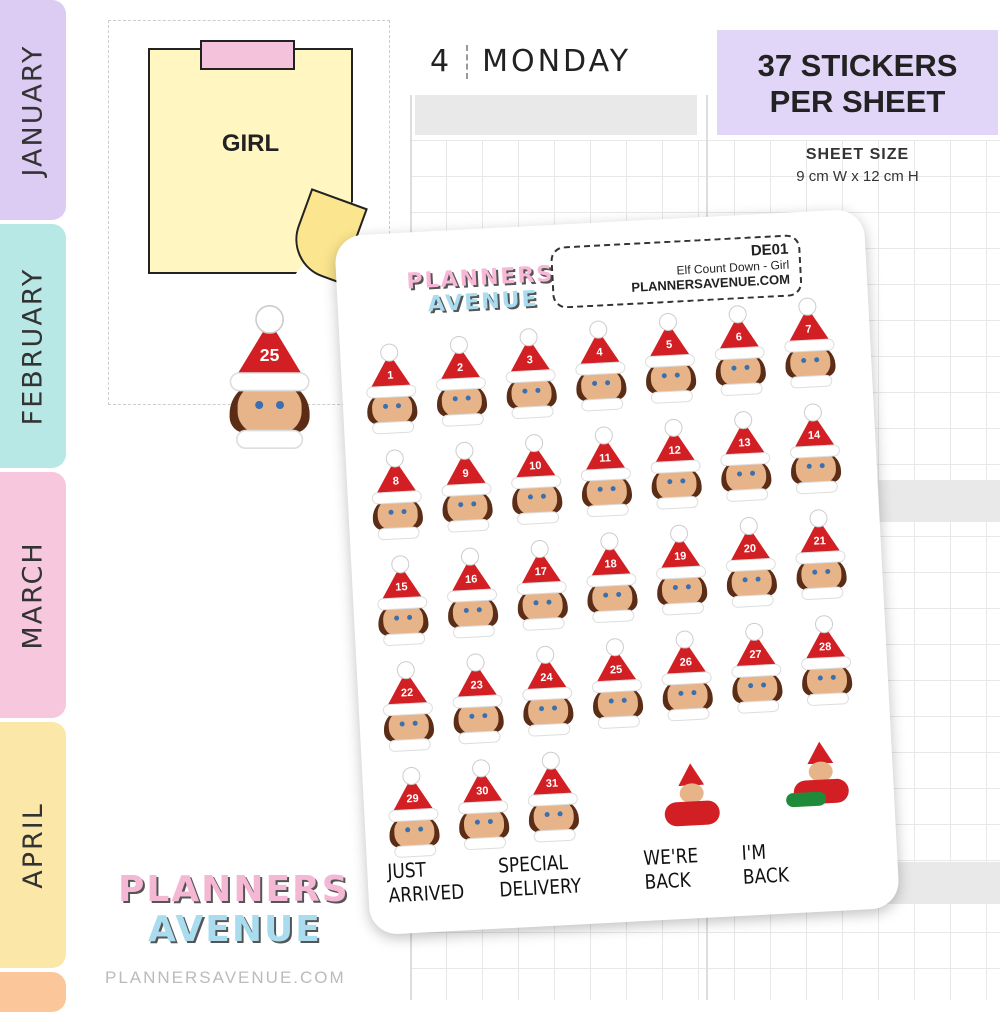 The width and height of the screenshot is (1000, 1012). What do you see at coordinates (395, 494) in the screenshot?
I see `elf-sticker: 8` at bounding box center [395, 494].